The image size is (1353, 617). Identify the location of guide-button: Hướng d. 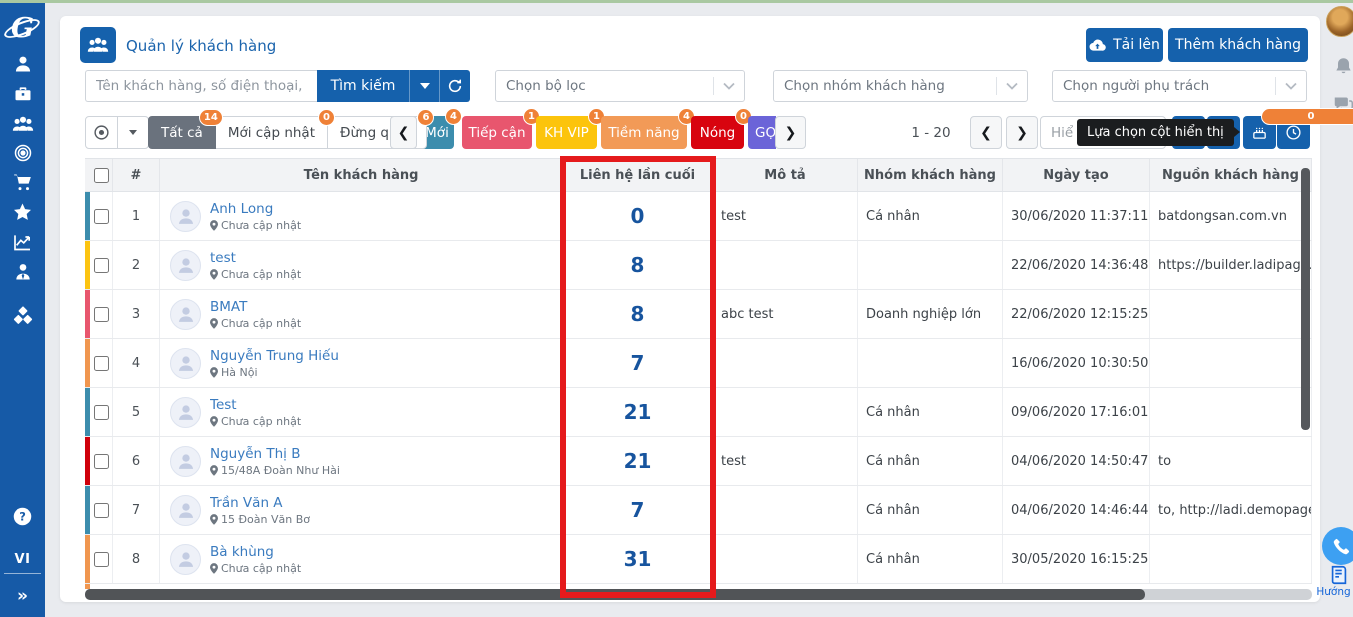
(1334, 581).